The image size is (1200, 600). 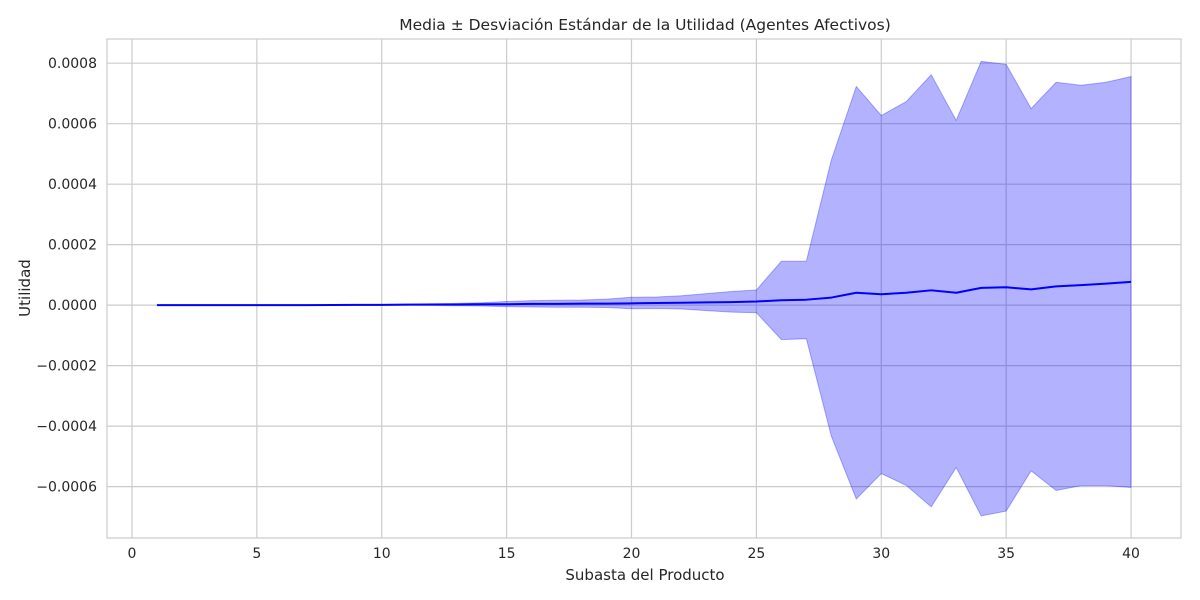 I want to click on y-axis-title: Utilidad, so click(x=25, y=288).